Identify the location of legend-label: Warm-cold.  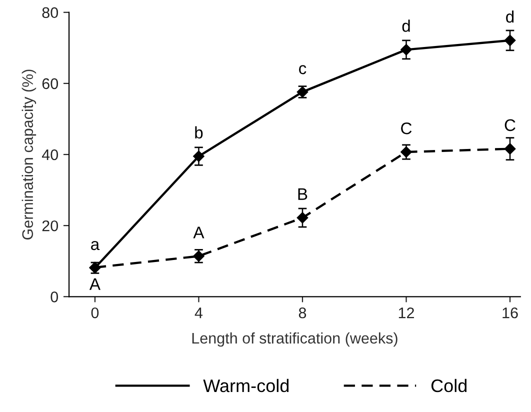
(246, 385).